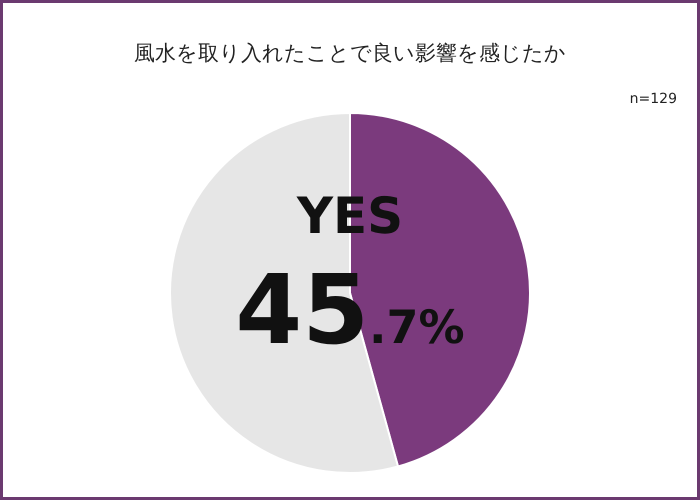  What do you see at coordinates (653, 99) in the screenshot?
I see `text: n=129` at bounding box center [653, 99].